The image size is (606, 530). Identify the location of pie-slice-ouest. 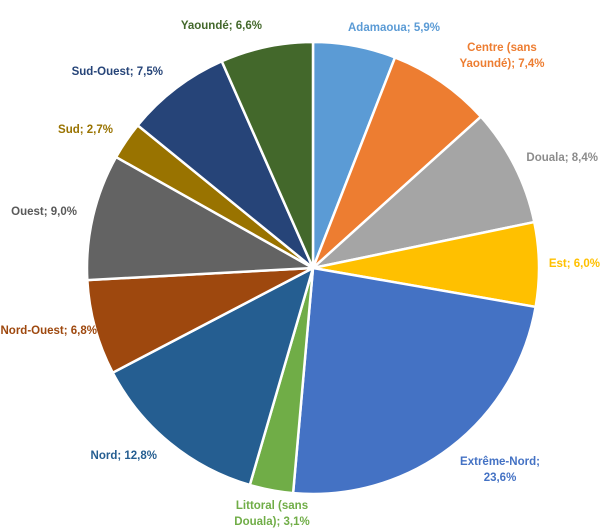
(201, 218).